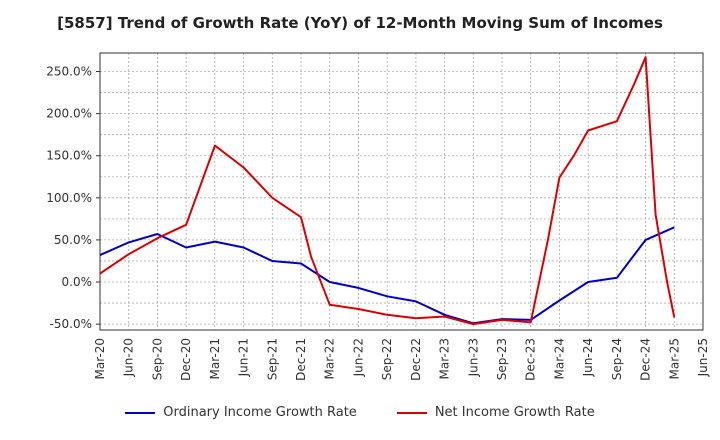 Image resolution: width=720 pixels, height=440 pixels. What do you see at coordinates (69, 114) in the screenshot?
I see `y-tick-label: 200.0%` at bounding box center [69, 114].